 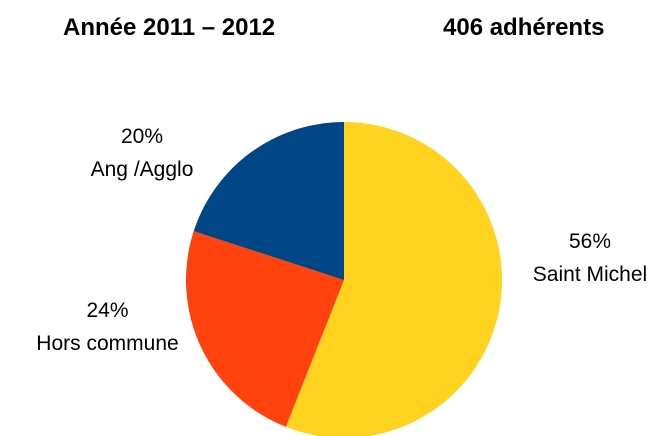 What do you see at coordinates (107, 310) in the screenshot?
I see `slice-percent-hors-commune: 24%` at bounding box center [107, 310].